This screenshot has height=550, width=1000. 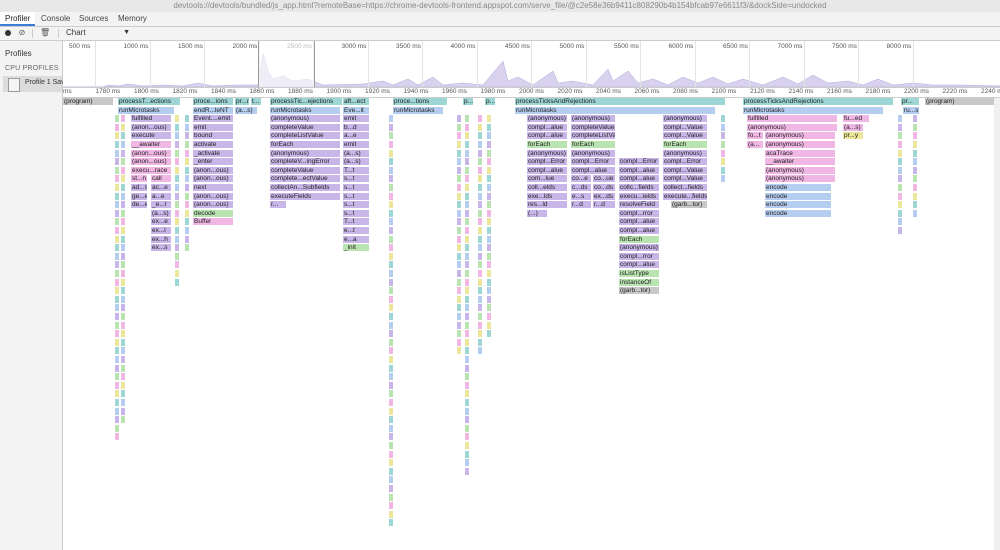 I want to click on clear-icon: ⊘, so click(x=22, y=32).